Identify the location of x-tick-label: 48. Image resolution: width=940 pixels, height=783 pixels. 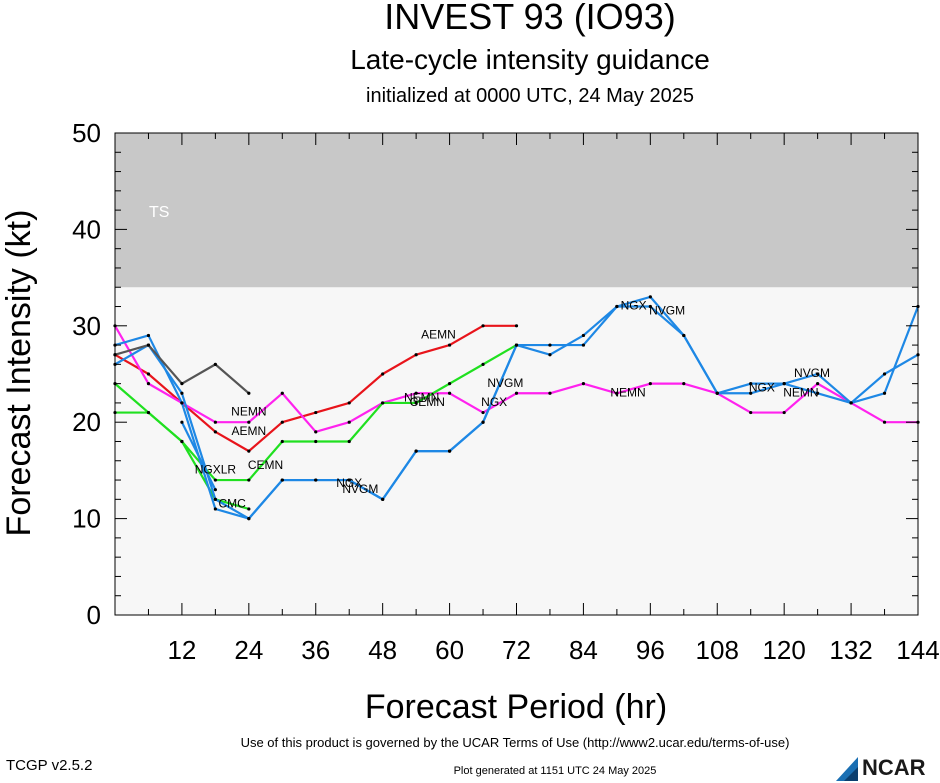
(382, 650).